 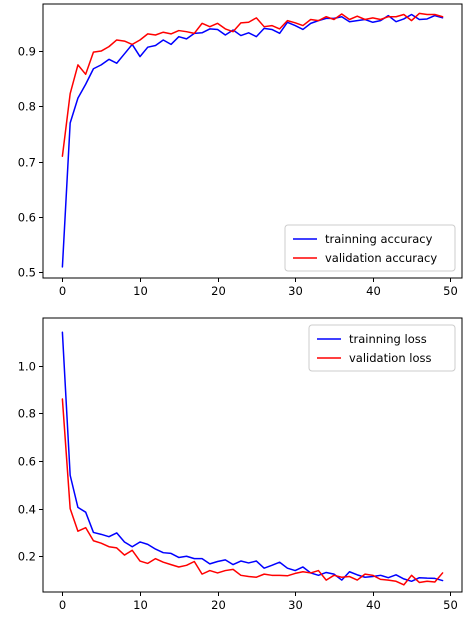 I want to click on legend: trainning loss validation loss, so click(x=382, y=348).